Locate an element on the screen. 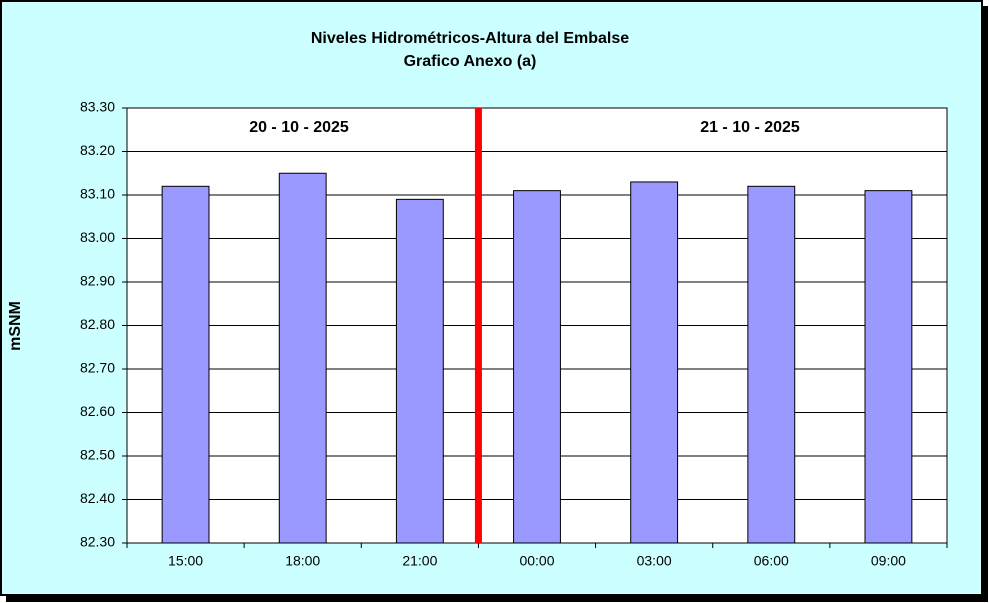 Image resolution: width=989 pixels, height=603 pixels. x-tick-label: 03:00 is located at coordinates (654, 561).